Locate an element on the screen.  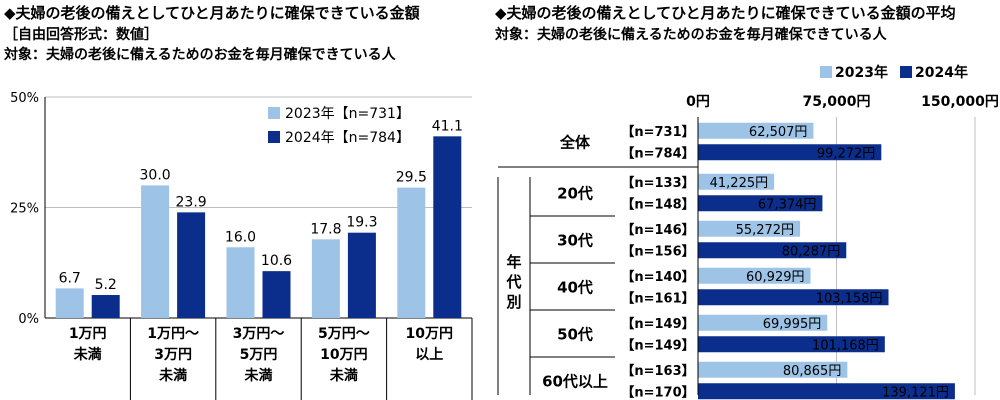
side-label-char: 代 is located at coordinates (513, 282).